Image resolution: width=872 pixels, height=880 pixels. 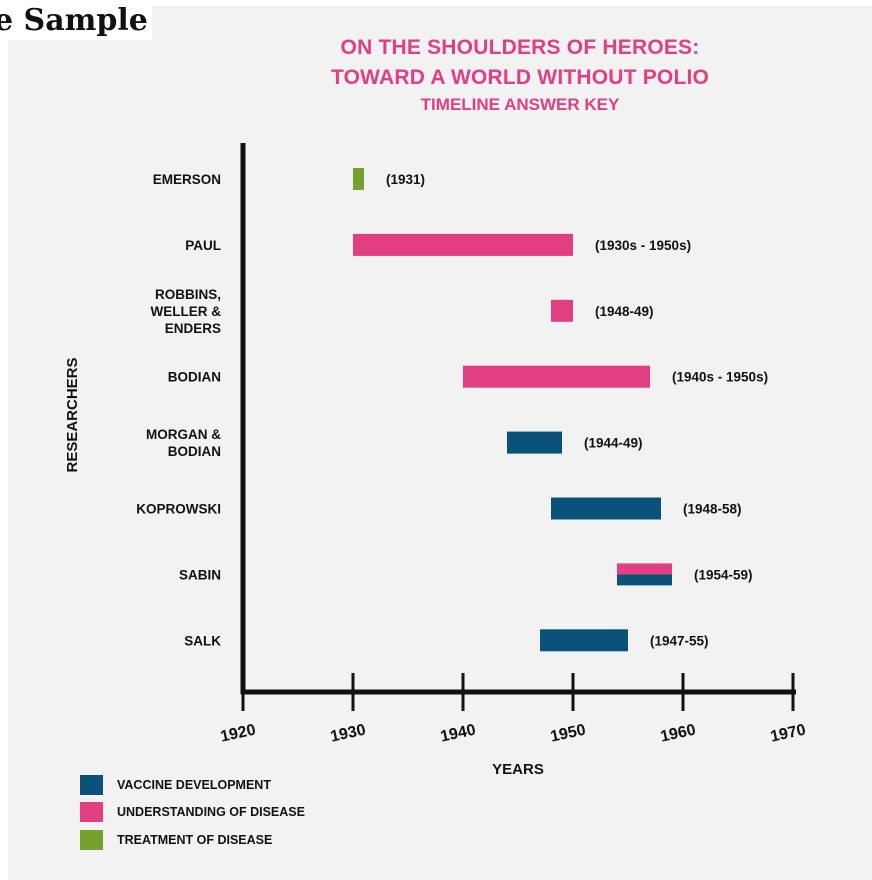 What do you see at coordinates (194, 785) in the screenshot?
I see `legend-label-vaccine: VACCINE DEVELOPMENT` at bounding box center [194, 785].